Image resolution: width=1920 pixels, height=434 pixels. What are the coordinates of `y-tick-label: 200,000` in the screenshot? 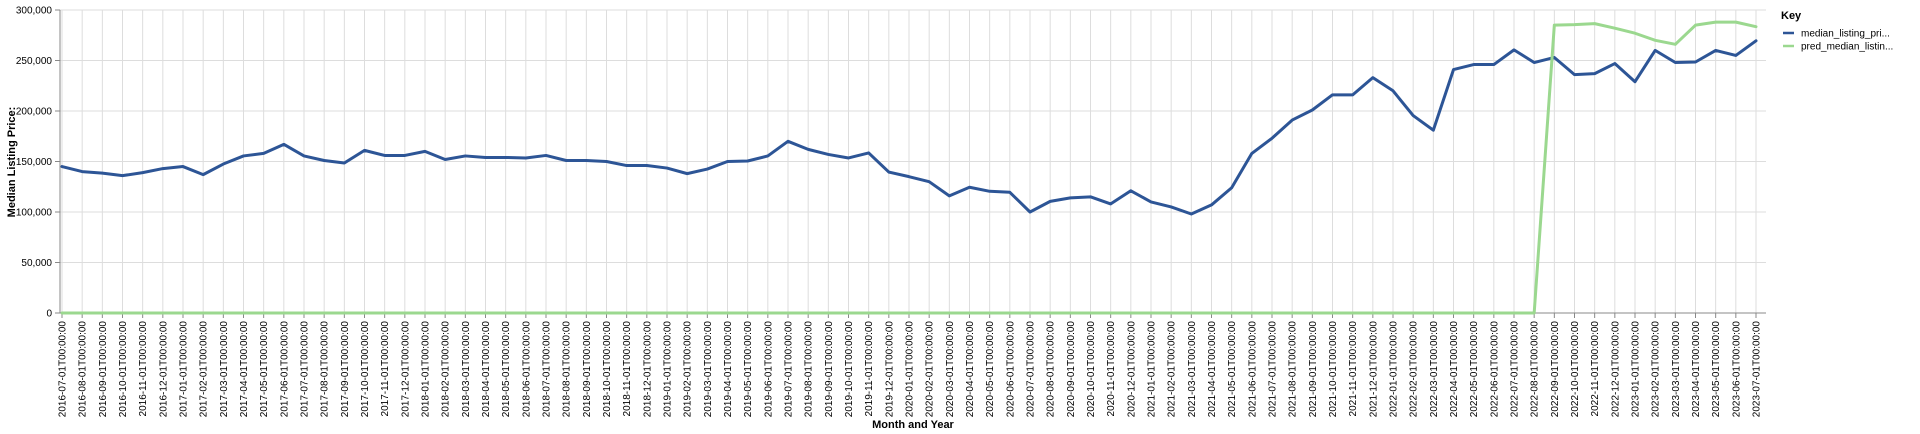 It's located at (34, 112).